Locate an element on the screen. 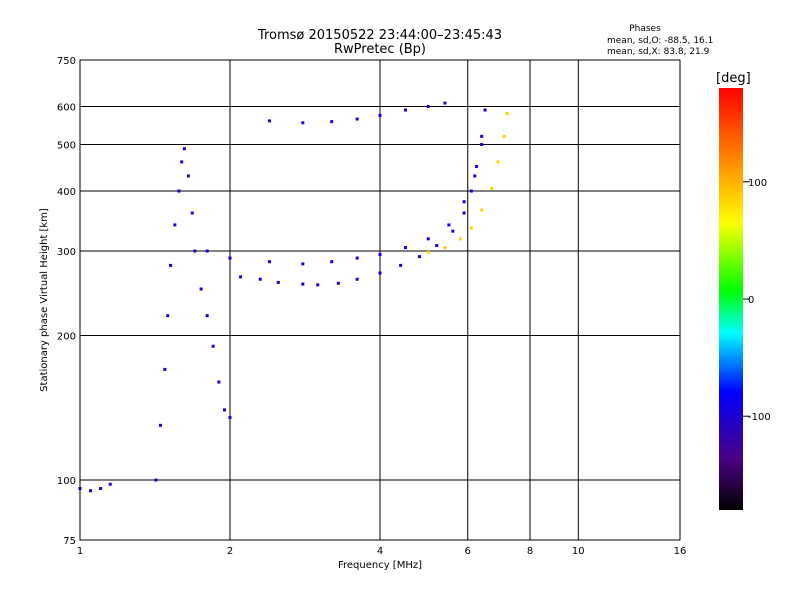 This screenshot has height=600, width=800. x-tick-label: 4 is located at coordinates (380, 551).